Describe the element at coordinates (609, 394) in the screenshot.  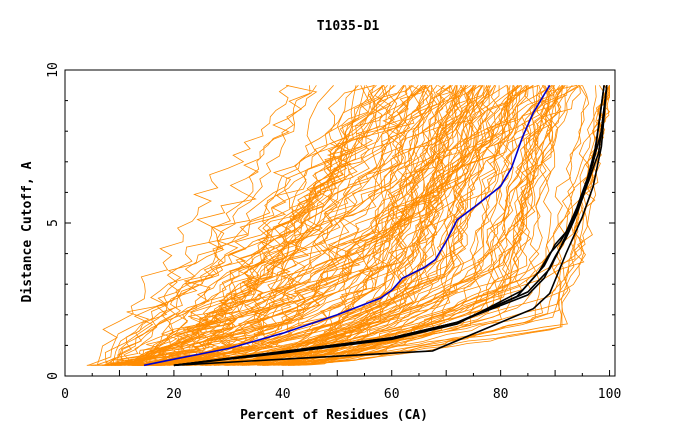
I see `x-tick-label: 100` at that location.